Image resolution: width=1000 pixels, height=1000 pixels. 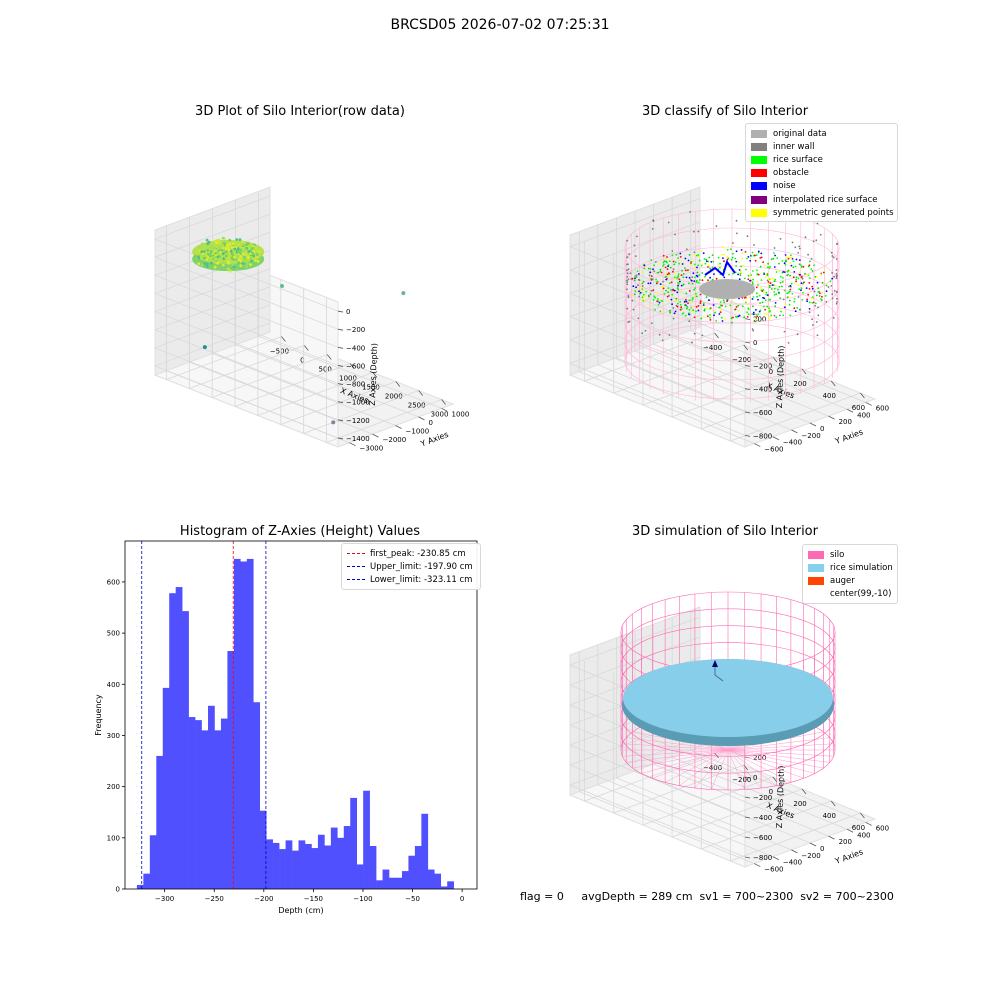 What do you see at coordinates (635, 223) in the screenshot?
I see `p2-grid-z` at bounding box center [635, 223].